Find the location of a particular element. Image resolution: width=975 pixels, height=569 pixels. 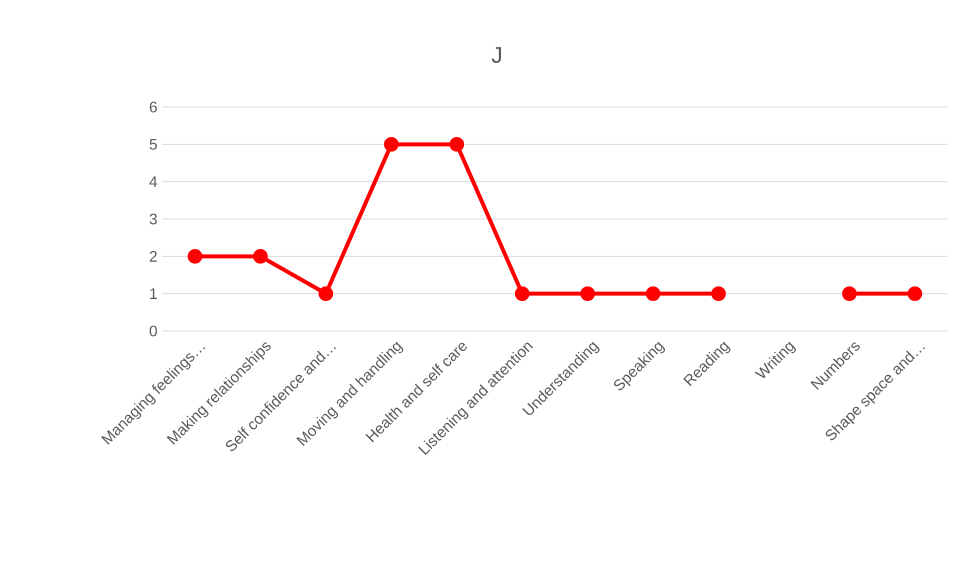

chart-title: J is located at coordinates (496, 55).